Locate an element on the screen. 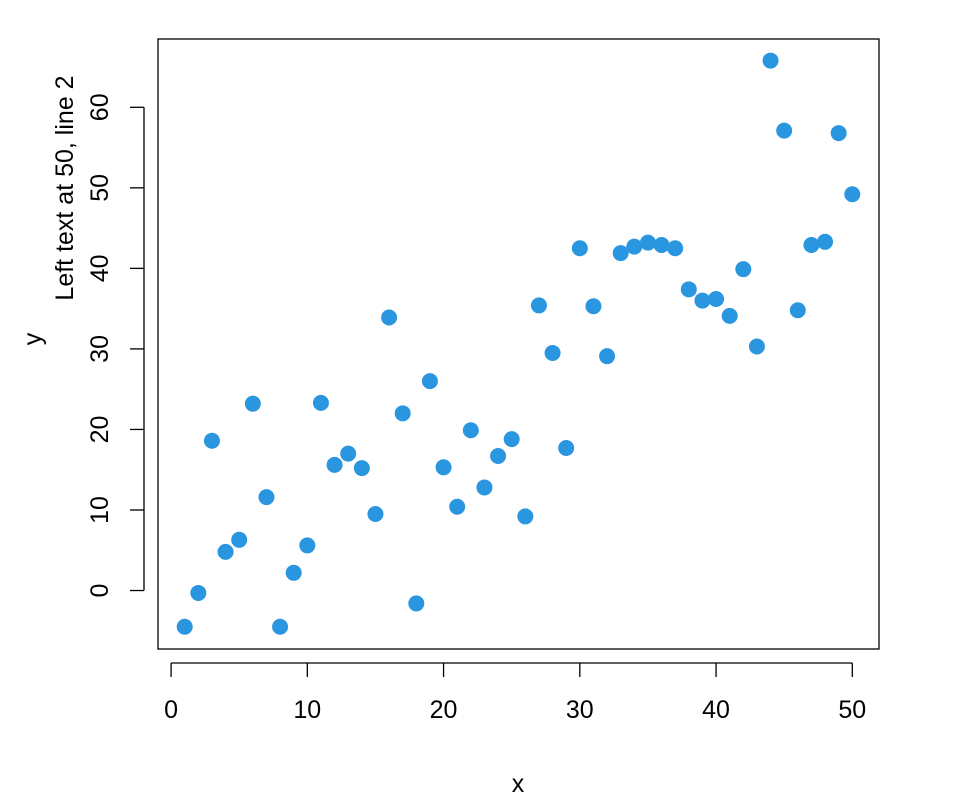  x-tick-label: 50 is located at coordinates (852, 710).